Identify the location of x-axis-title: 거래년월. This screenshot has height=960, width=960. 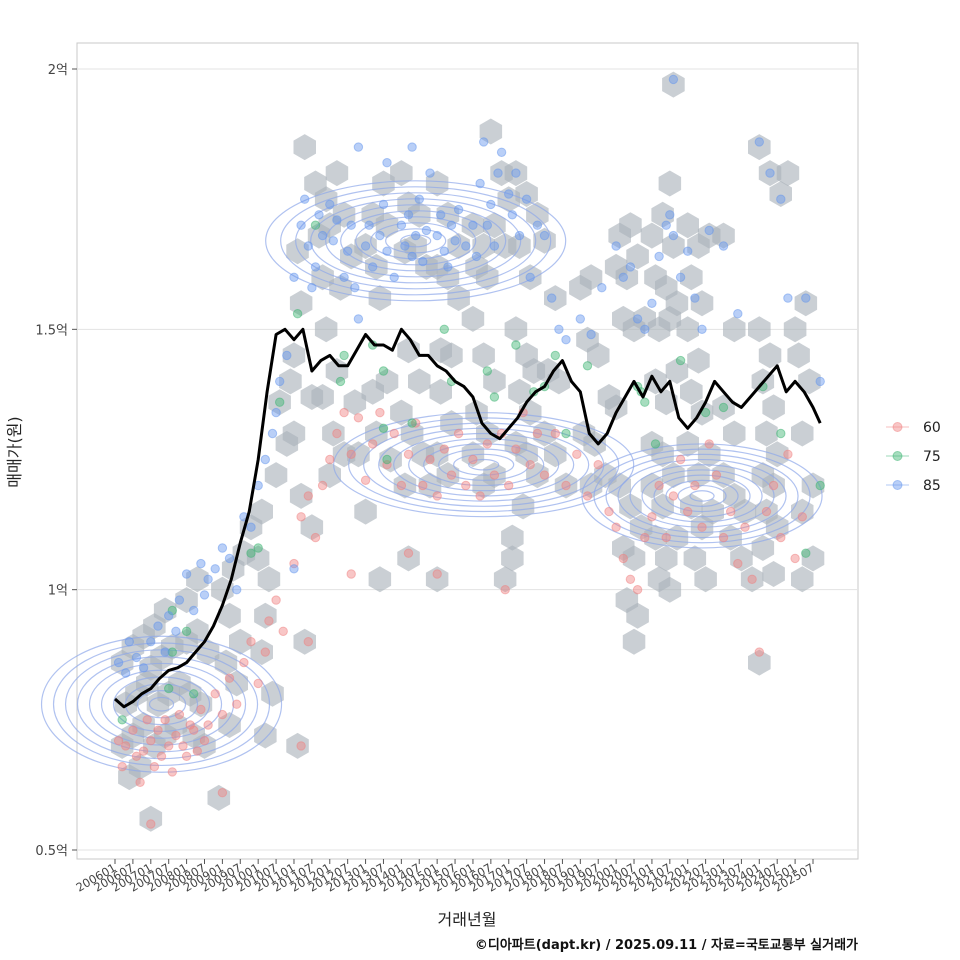
(467, 919).